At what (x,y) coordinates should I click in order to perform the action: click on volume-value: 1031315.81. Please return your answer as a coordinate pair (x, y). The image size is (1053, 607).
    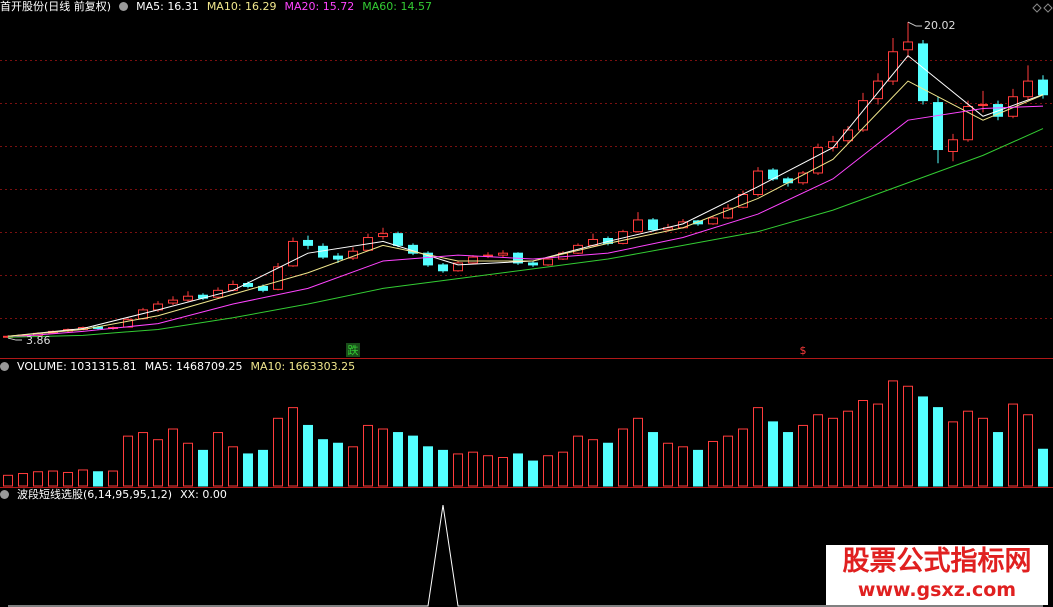
    Looking at the image, I should click on (103, 366).